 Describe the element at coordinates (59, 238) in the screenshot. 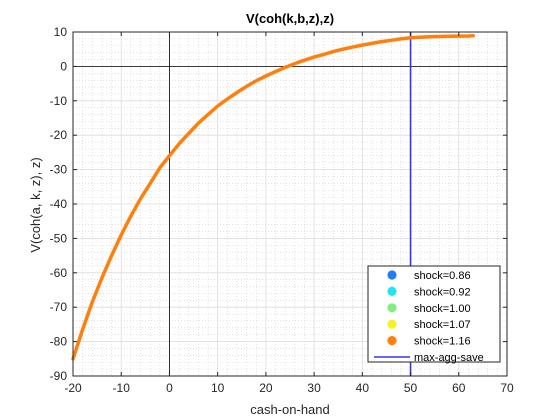

I see `y-tick-label: -50` at that location.